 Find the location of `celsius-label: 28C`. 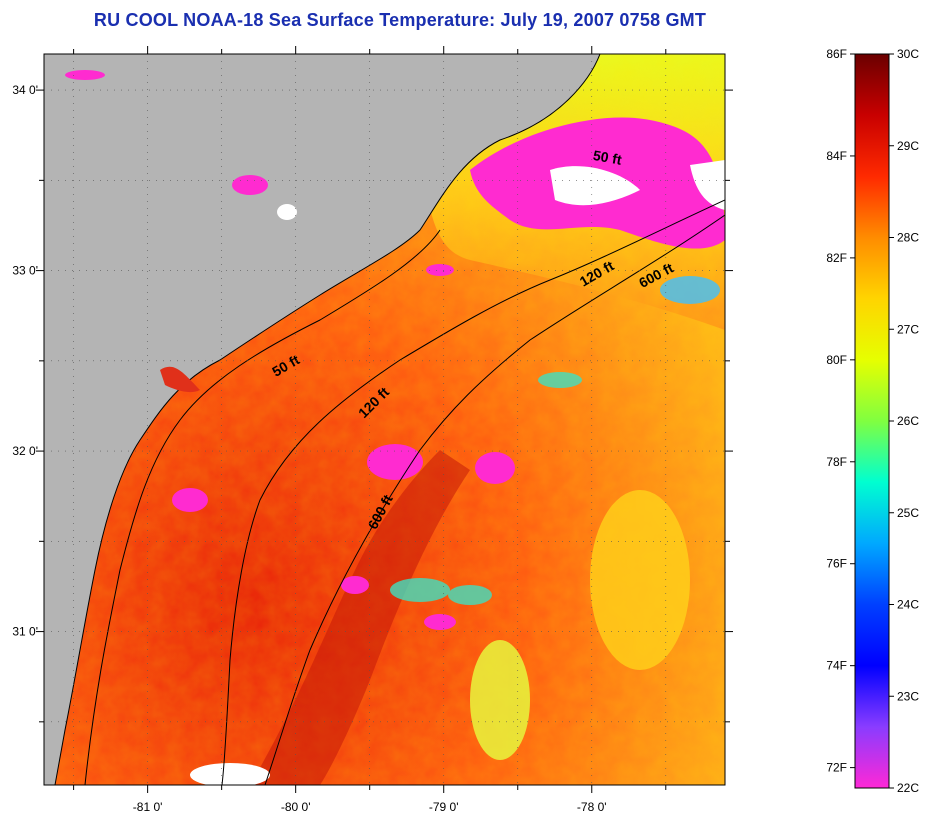

celsius-label: 28C is located at coordinates (908, 238).